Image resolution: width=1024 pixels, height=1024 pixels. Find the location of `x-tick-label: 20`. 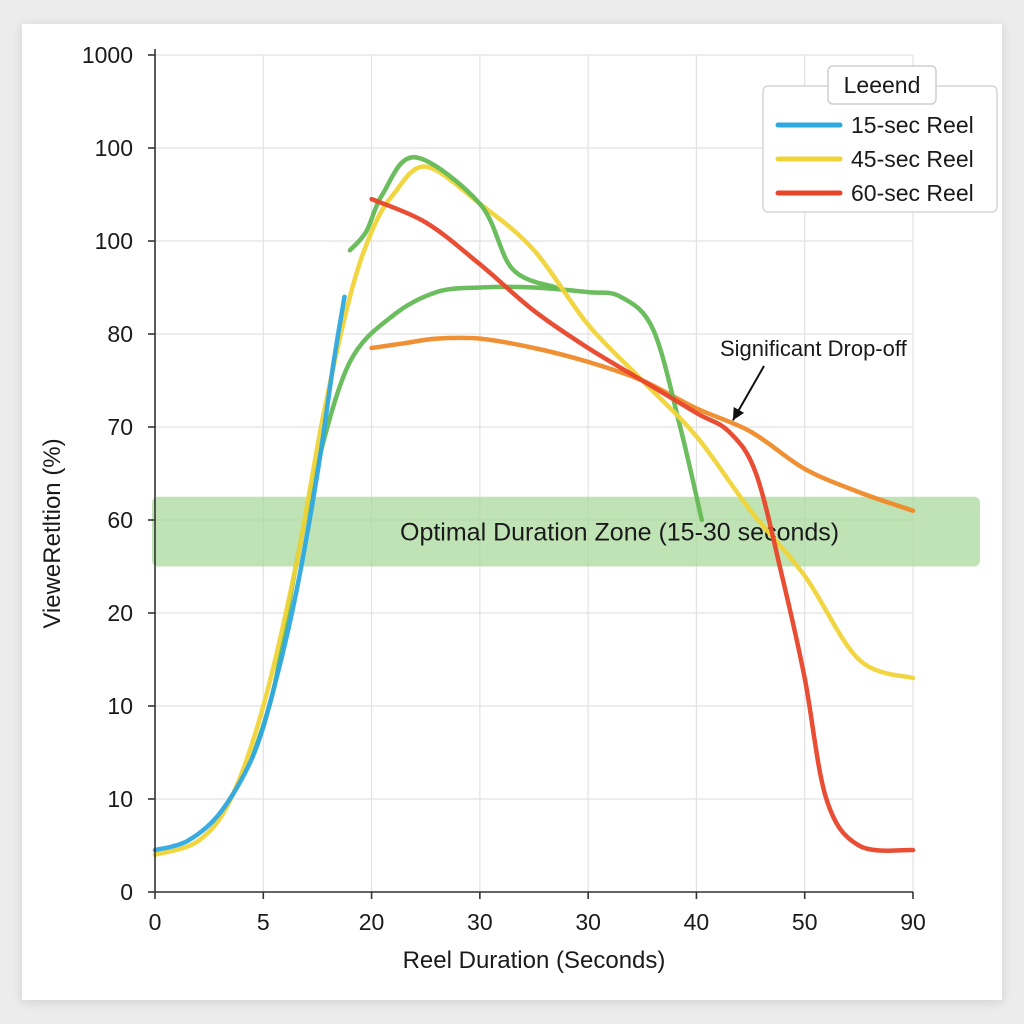

x-tick-label: 20 is located at coordinates (372, 922).